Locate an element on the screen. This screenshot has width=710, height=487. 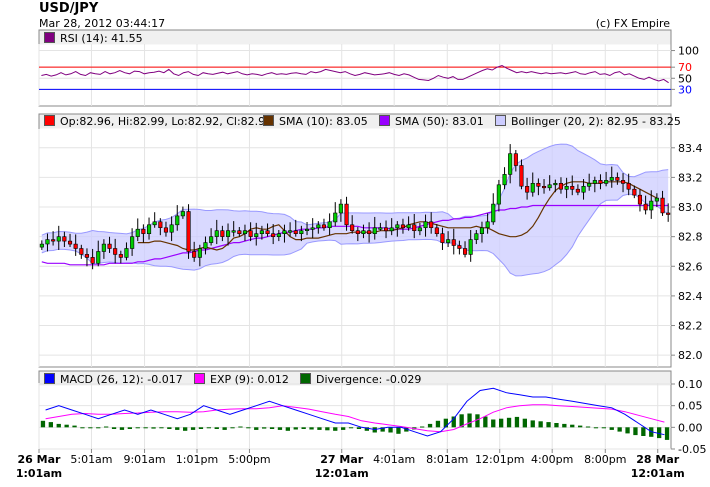
exp-legend-swatch is located at coordinates (199, 378).